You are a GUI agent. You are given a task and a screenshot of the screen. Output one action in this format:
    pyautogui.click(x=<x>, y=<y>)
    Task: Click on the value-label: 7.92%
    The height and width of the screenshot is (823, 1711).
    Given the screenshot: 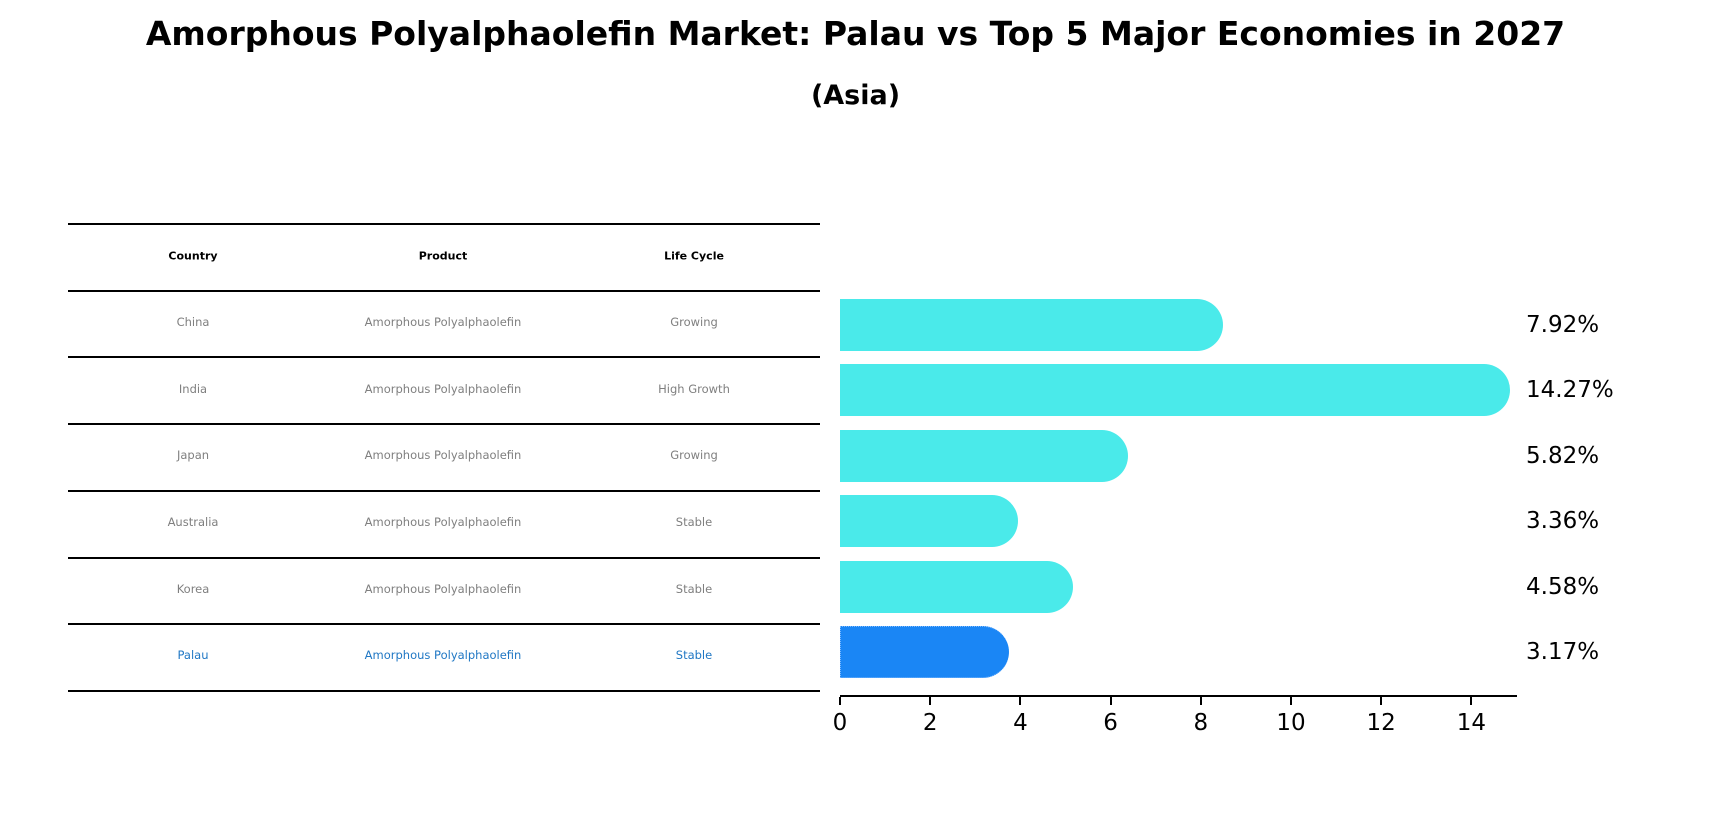 What is the action you would take?
    pyautogui.click(x=1563, y=325)
    